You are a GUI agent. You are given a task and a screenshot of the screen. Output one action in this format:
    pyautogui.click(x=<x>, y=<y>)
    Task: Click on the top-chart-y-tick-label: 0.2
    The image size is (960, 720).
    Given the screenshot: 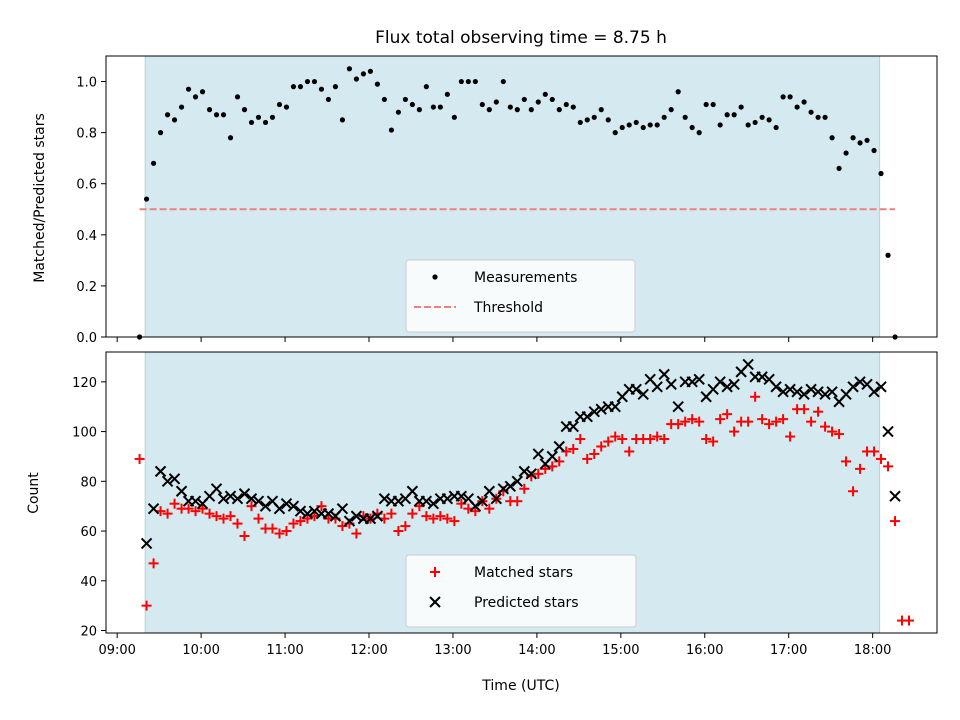 What is the action you would take?
    pyautogui.click(x=86, y=287)
    